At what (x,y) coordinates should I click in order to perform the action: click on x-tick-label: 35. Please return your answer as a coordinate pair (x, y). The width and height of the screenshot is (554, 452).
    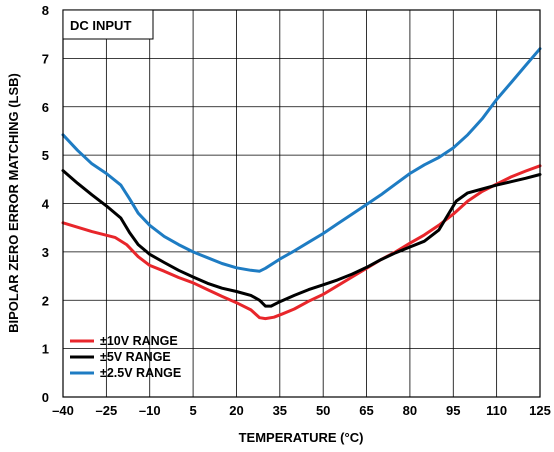
    Looking at the image, I should click on (280, 410).